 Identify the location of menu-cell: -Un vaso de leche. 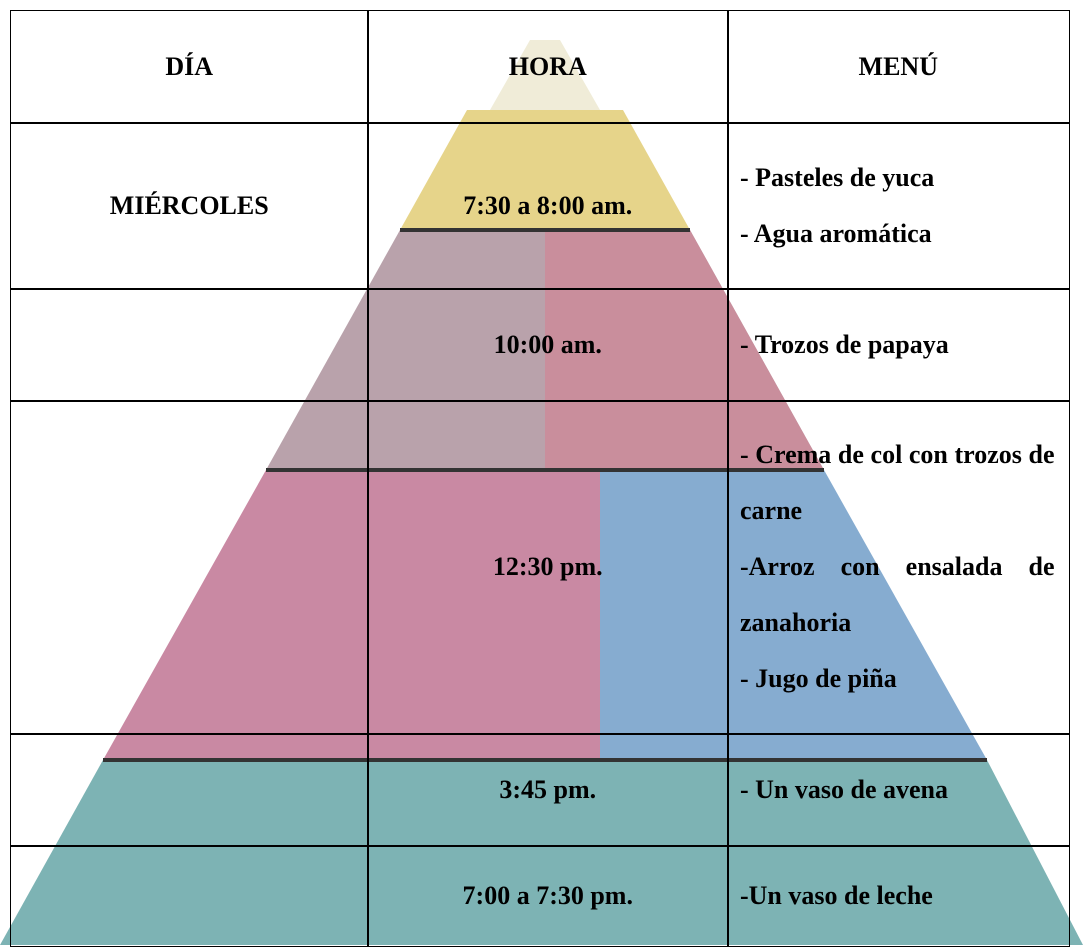
(898, 896).